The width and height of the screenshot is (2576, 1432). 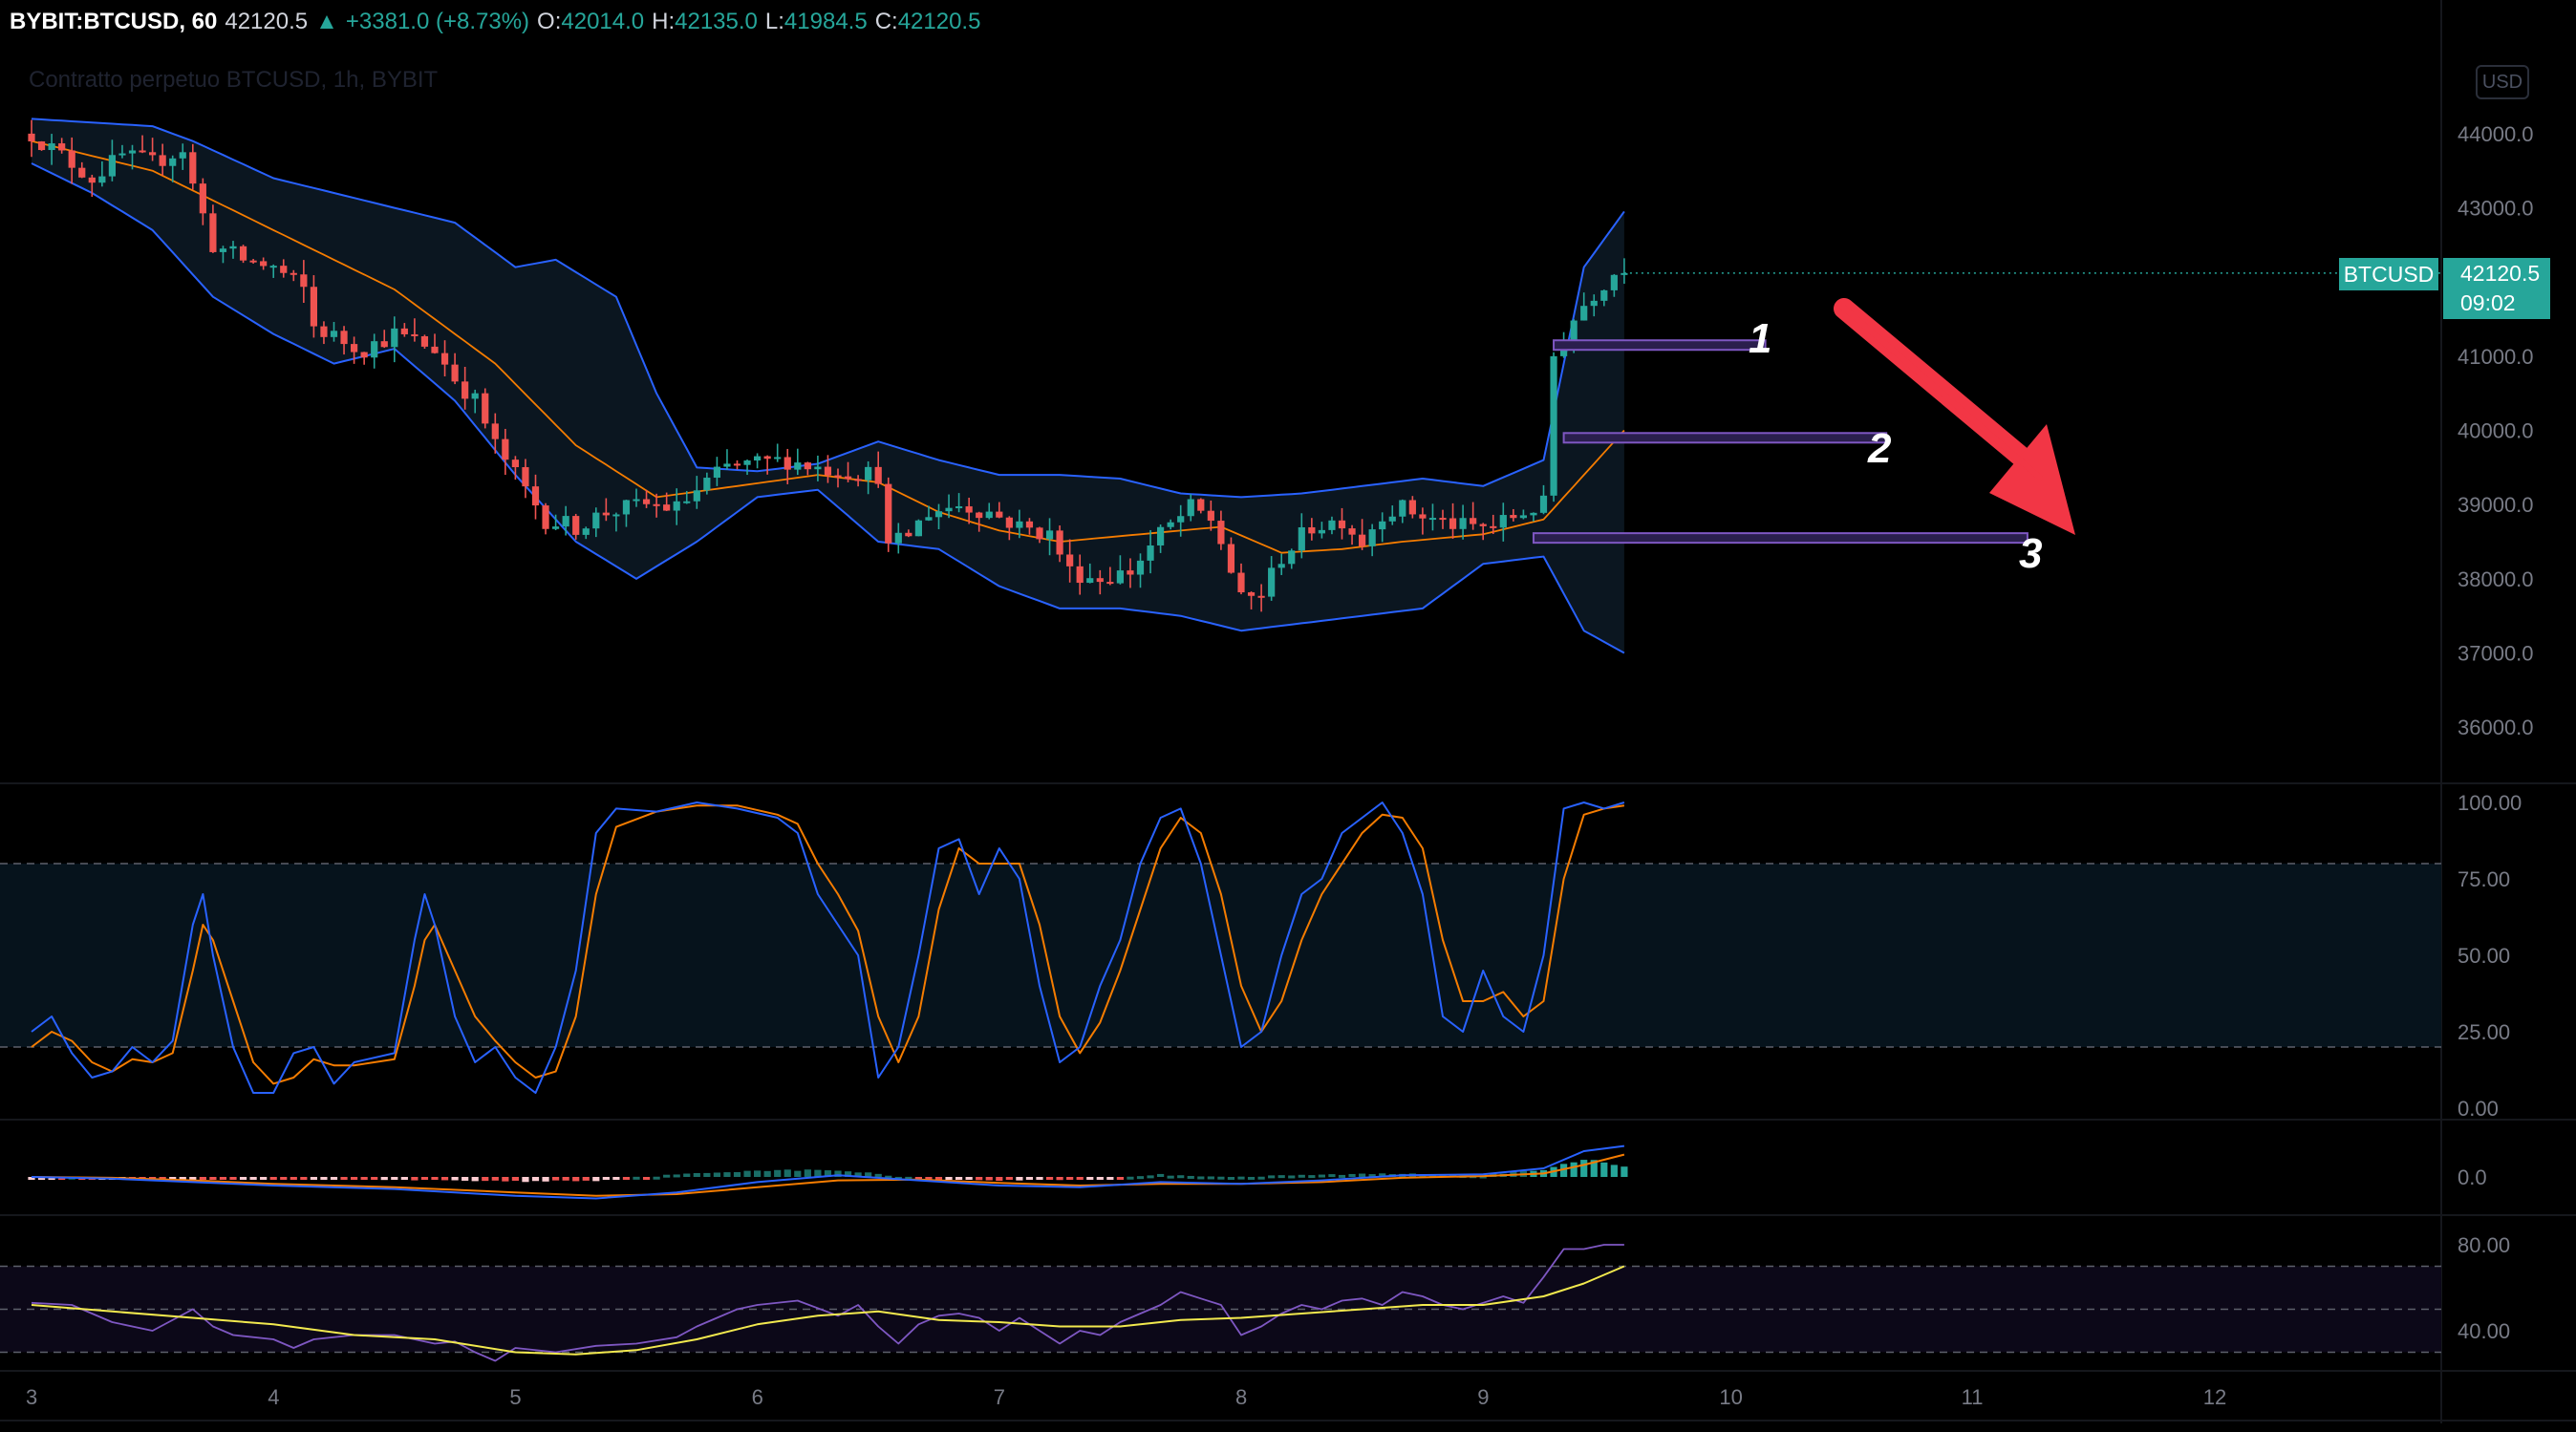 I want to click on macd-tick-label: 0.0, so click(x=2472, y=1177).